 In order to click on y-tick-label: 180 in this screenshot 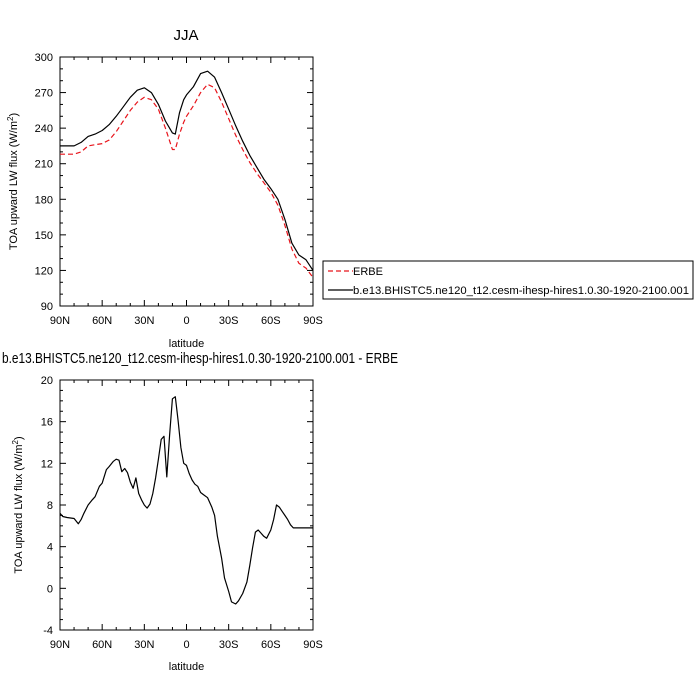, I will do `click(44, 200)`.